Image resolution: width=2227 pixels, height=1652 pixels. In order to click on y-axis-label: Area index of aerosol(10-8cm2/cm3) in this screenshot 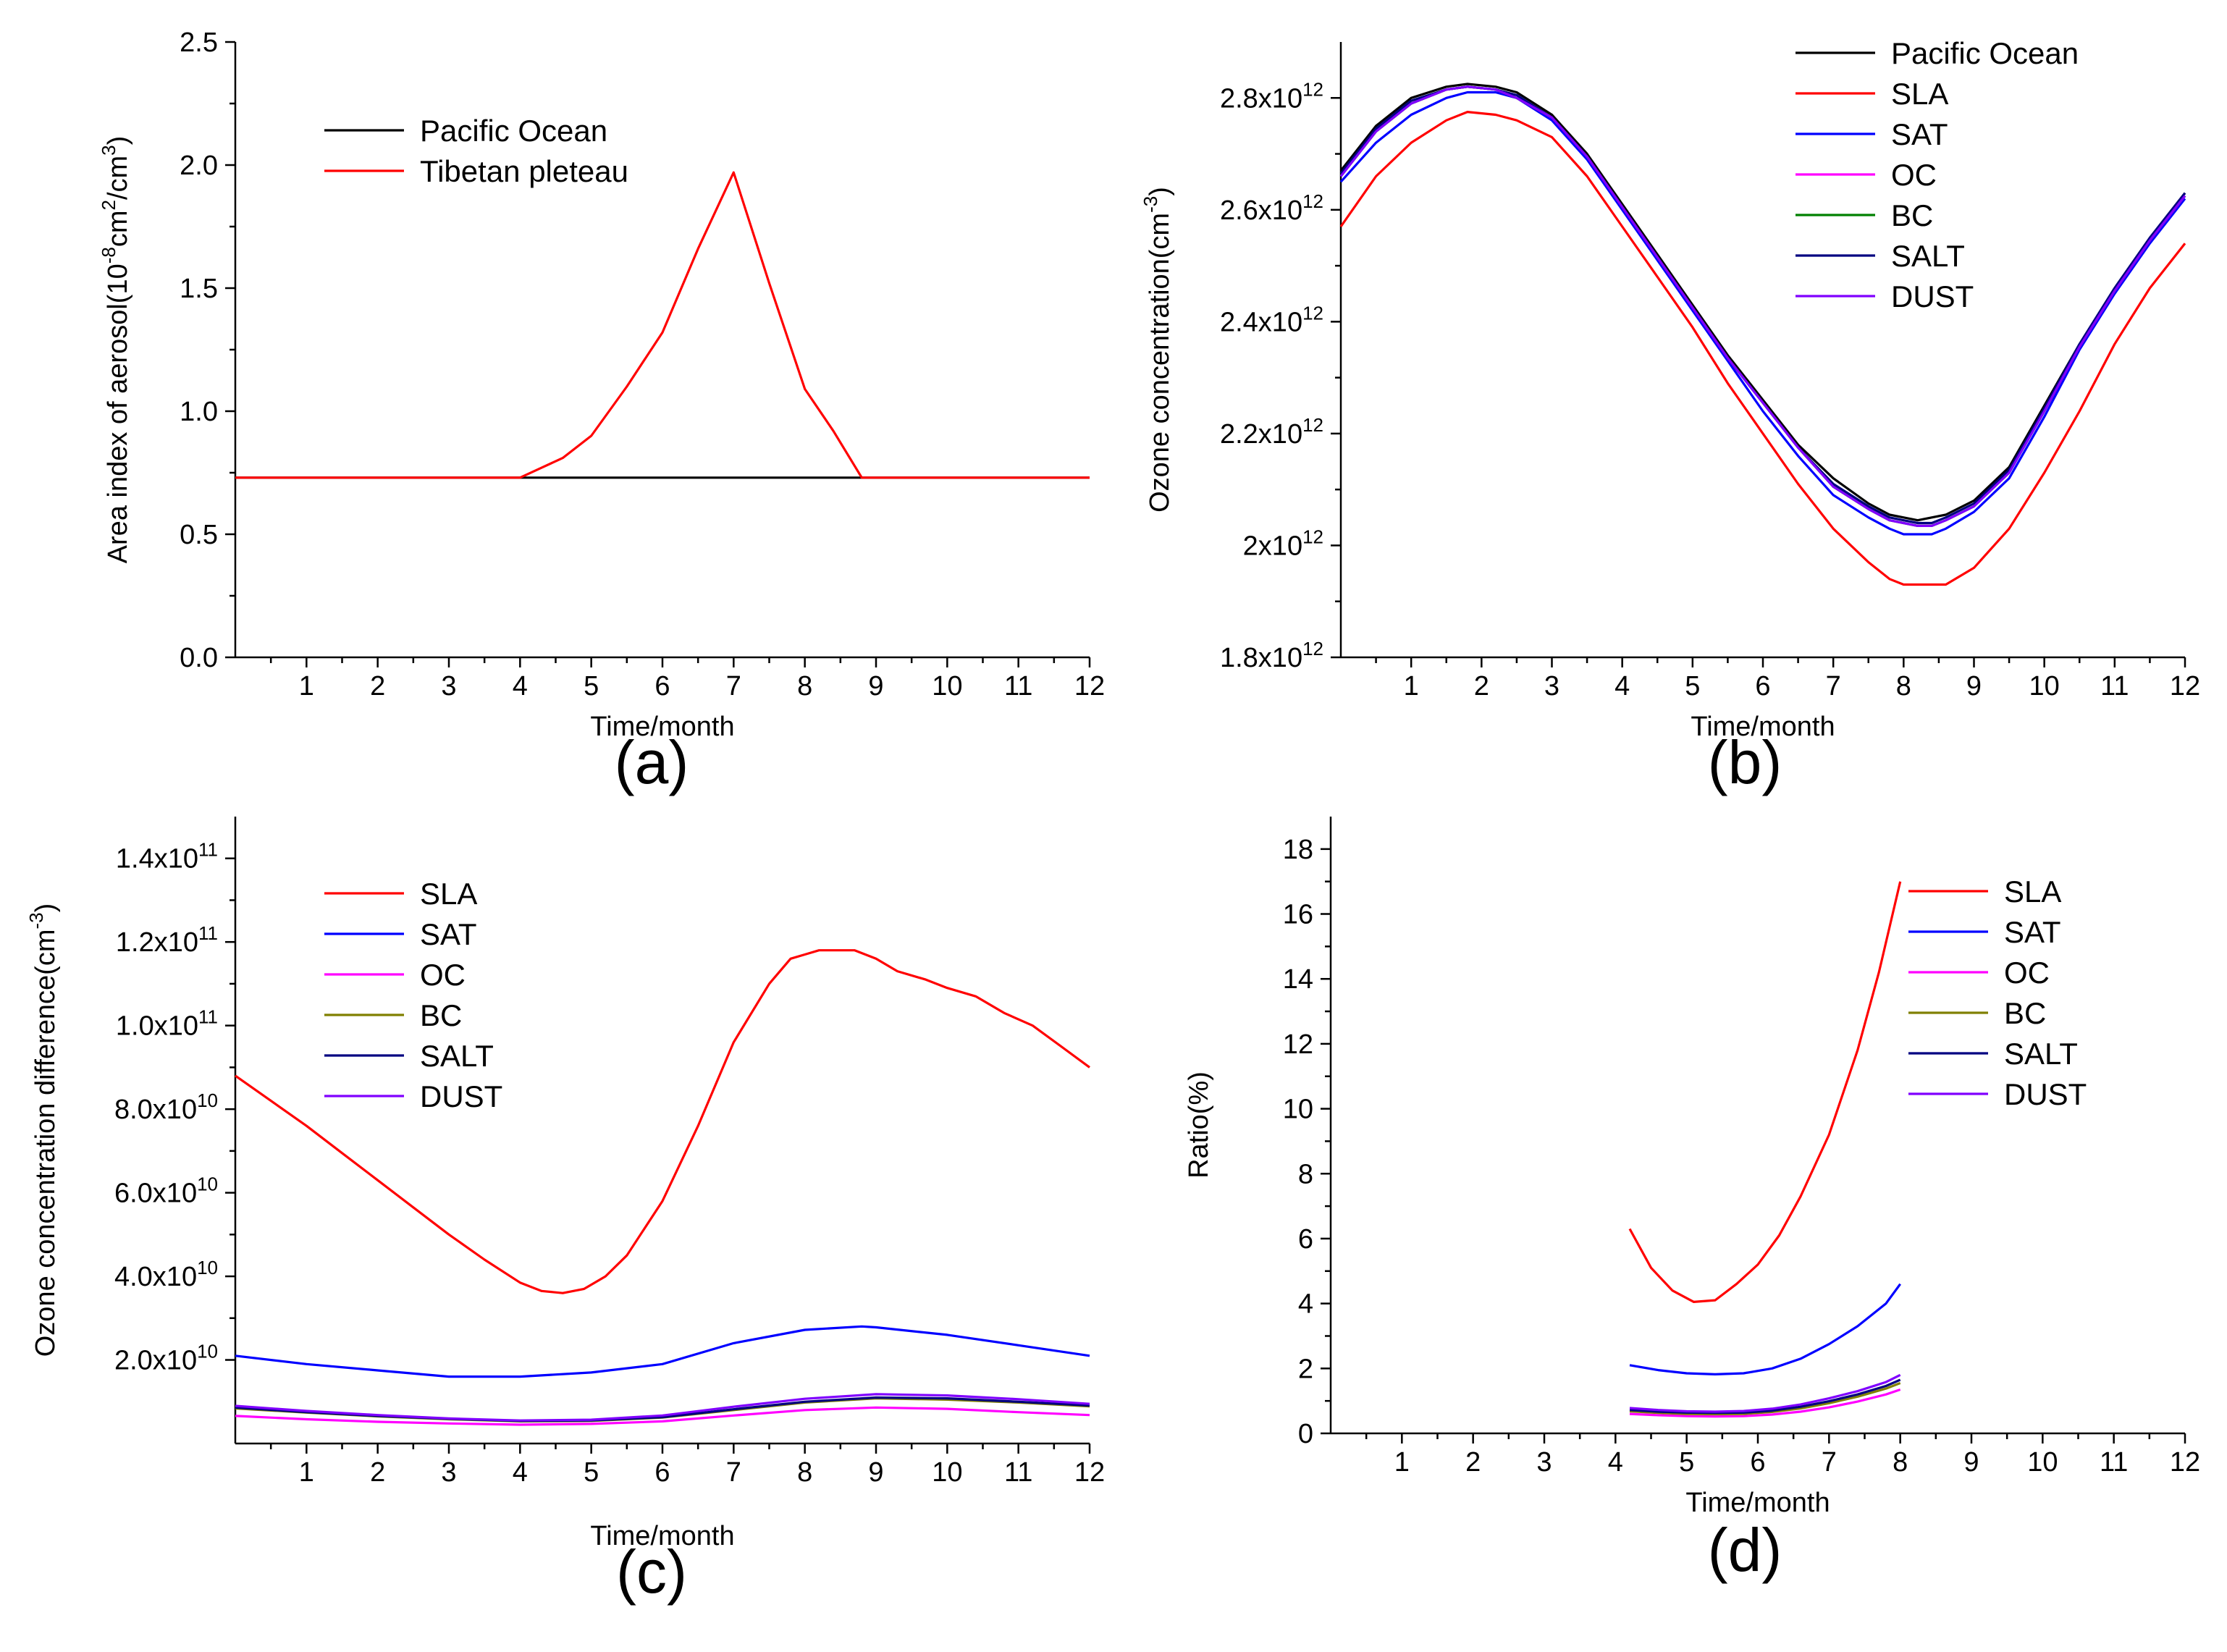, I will do `click(115, 350)`.